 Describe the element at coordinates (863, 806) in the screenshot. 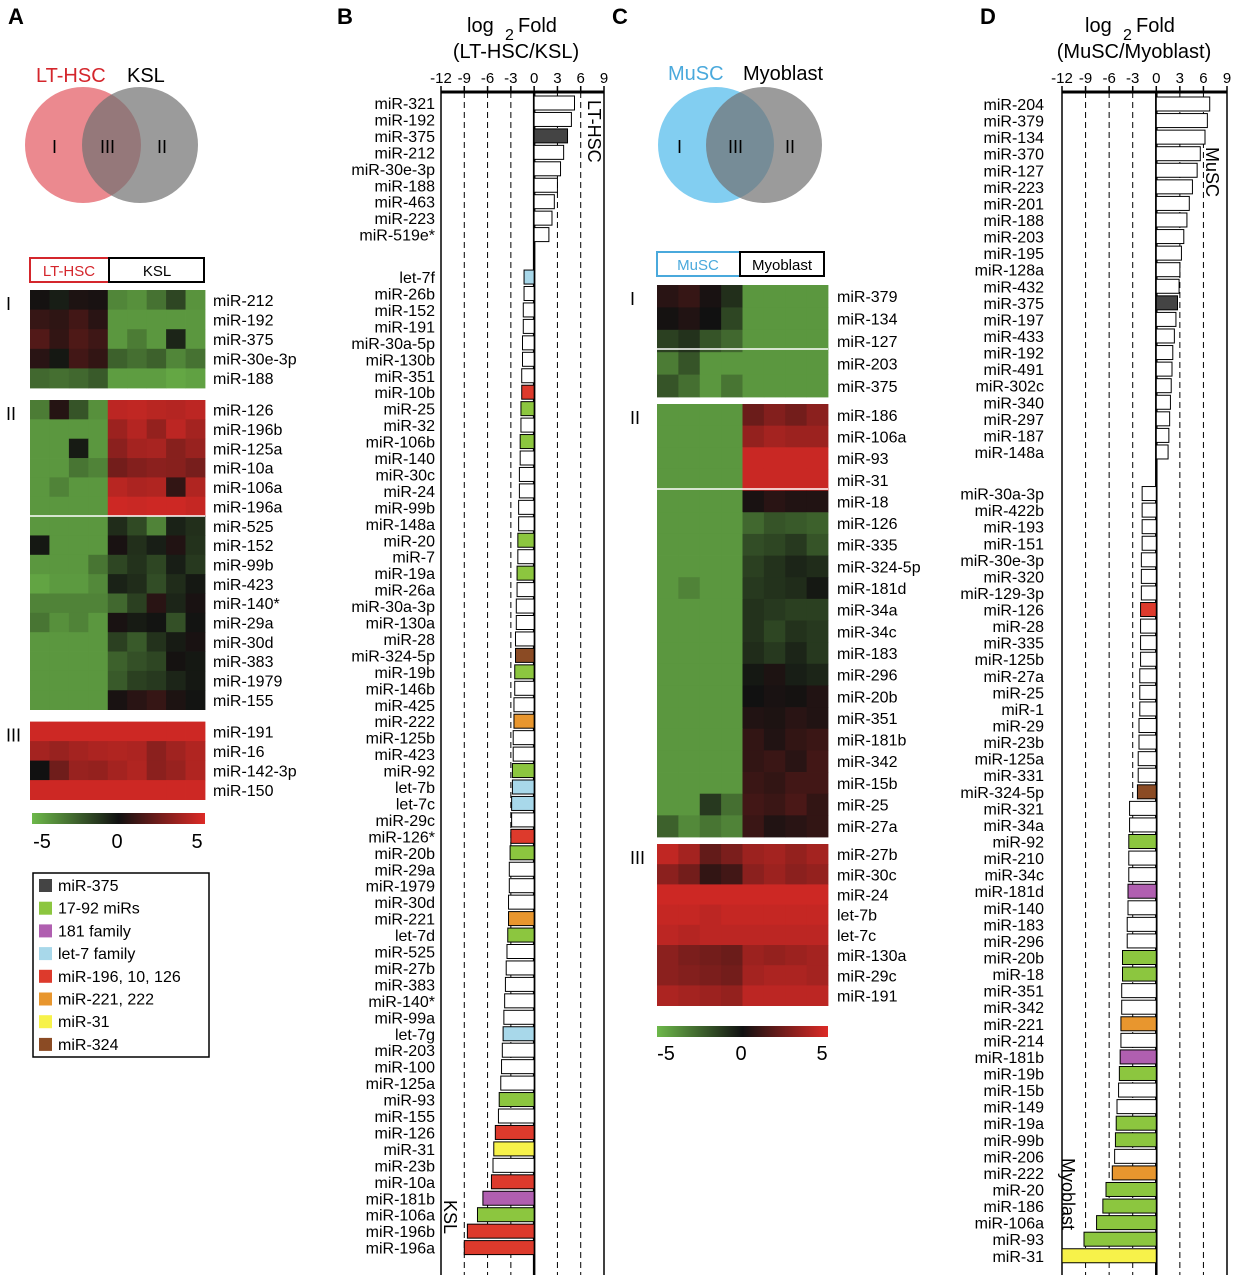

I see `heatmap-row-label: miR-25` at that location.